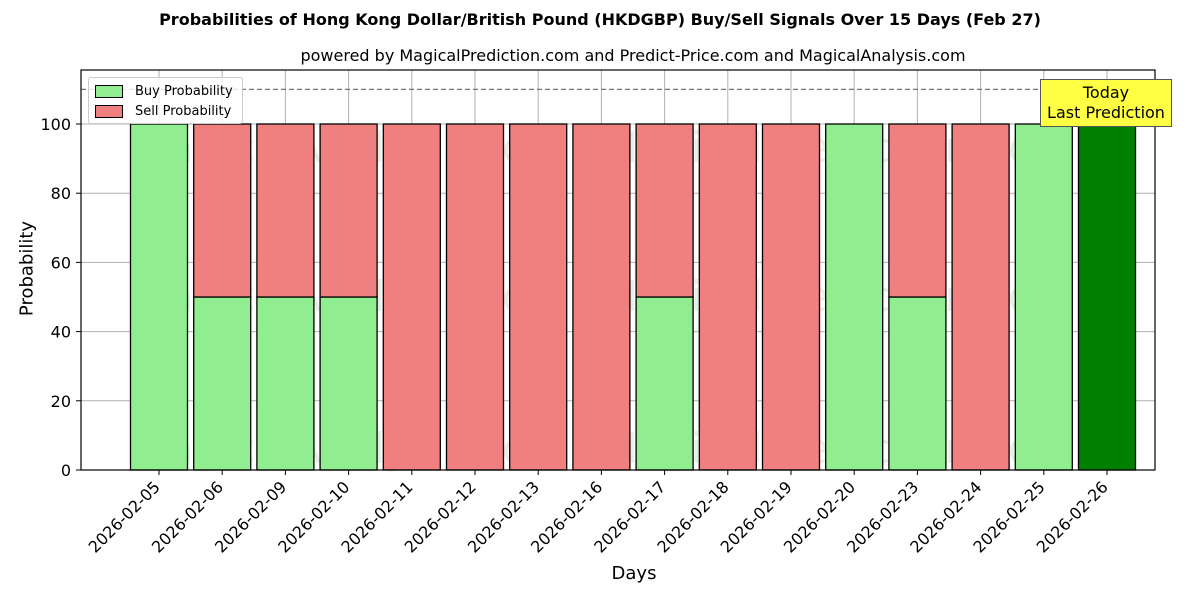 The image size is (1200, 600). What do you see at coordinates (184, 91) in the screenshot?
I see `legend-label-buy: Buy Probability` at bounding box center [184, 91].